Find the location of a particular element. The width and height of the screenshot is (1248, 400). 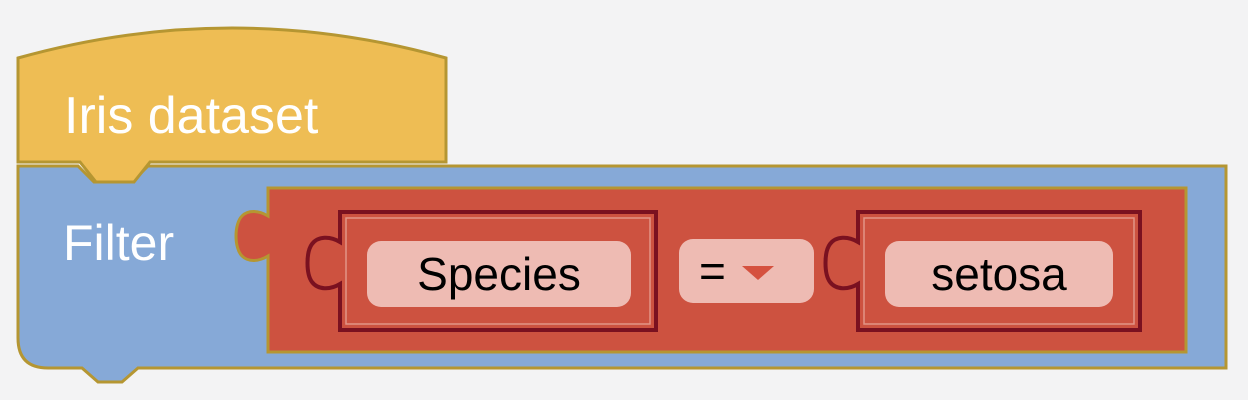

species-field-text: Species is located at coordinates (499, 274).